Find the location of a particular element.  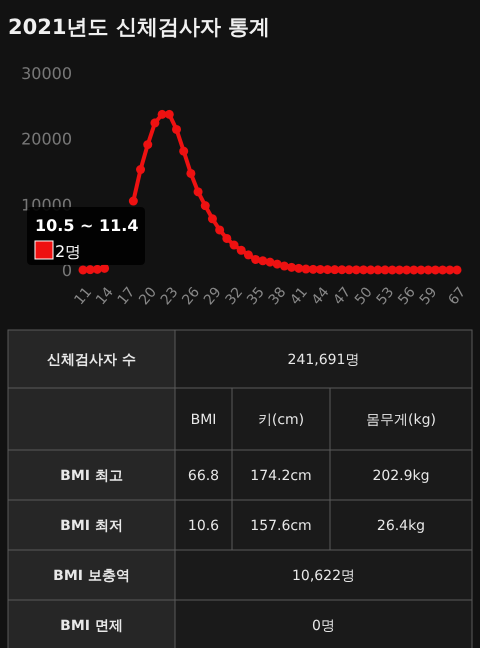

x-tick-label: 23 is located at coordinates (170, 296).